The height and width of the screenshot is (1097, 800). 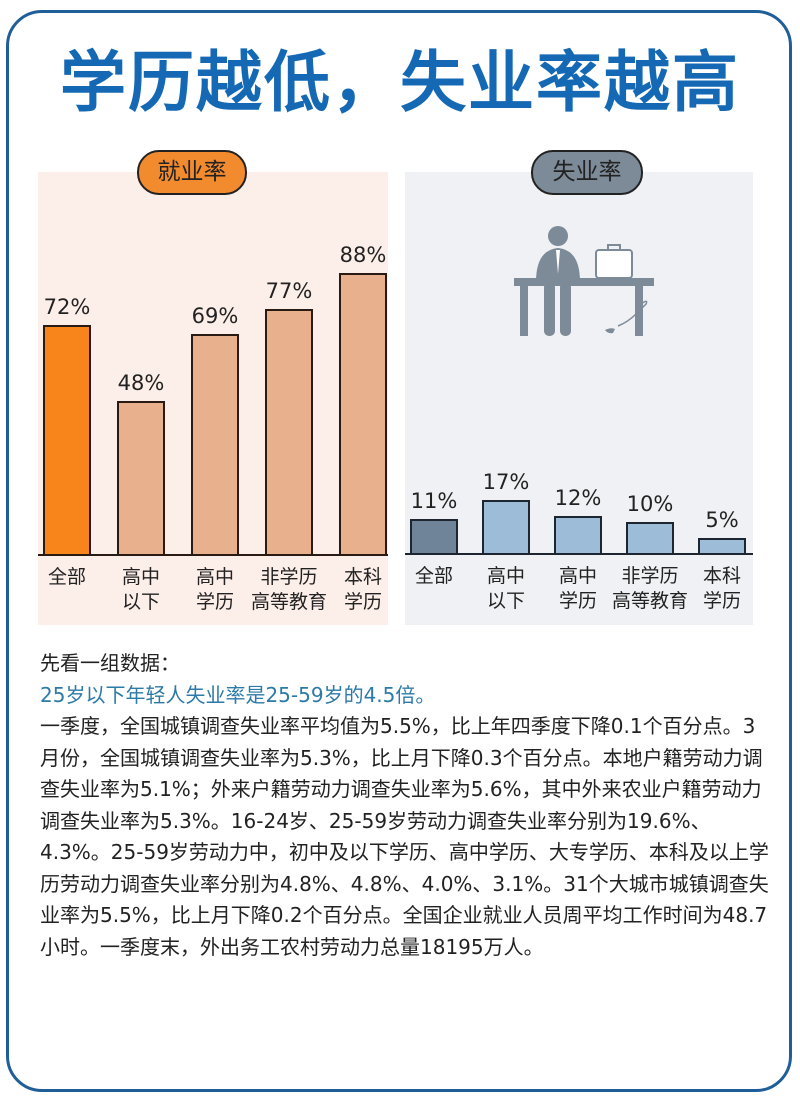 I want to click on bar-value-label: 5%, so click(x=722, y=520).